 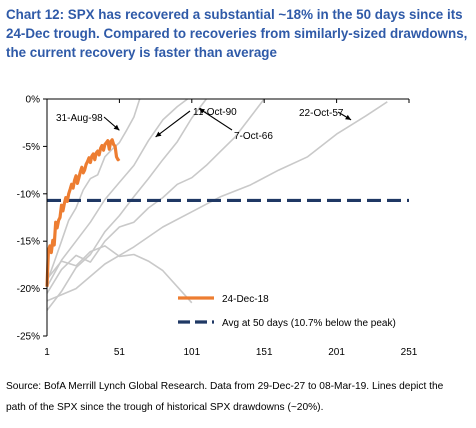 I want to click on x-tick-label: 51, so click(x=120, y=352).